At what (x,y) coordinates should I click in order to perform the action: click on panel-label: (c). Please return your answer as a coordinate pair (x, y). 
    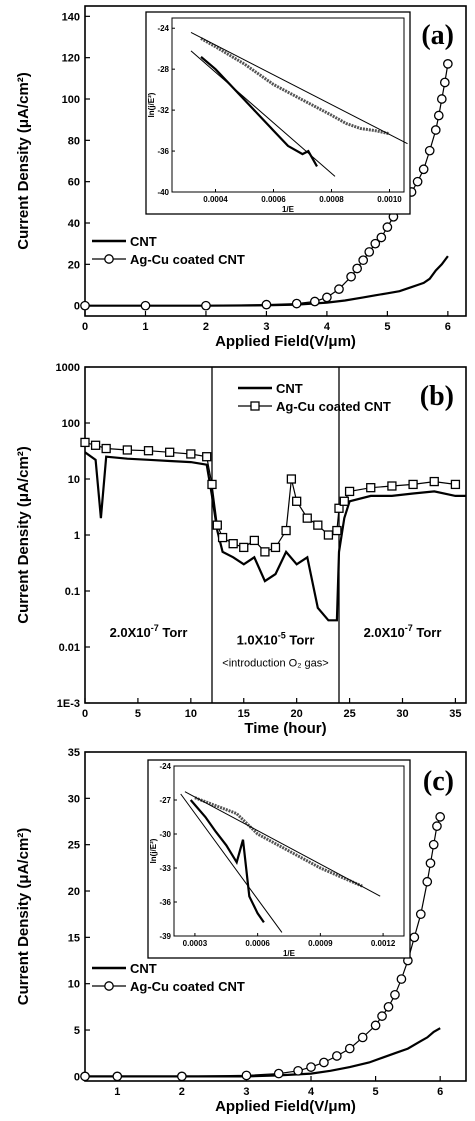
    Looking at the image, I should click on (438, 781).